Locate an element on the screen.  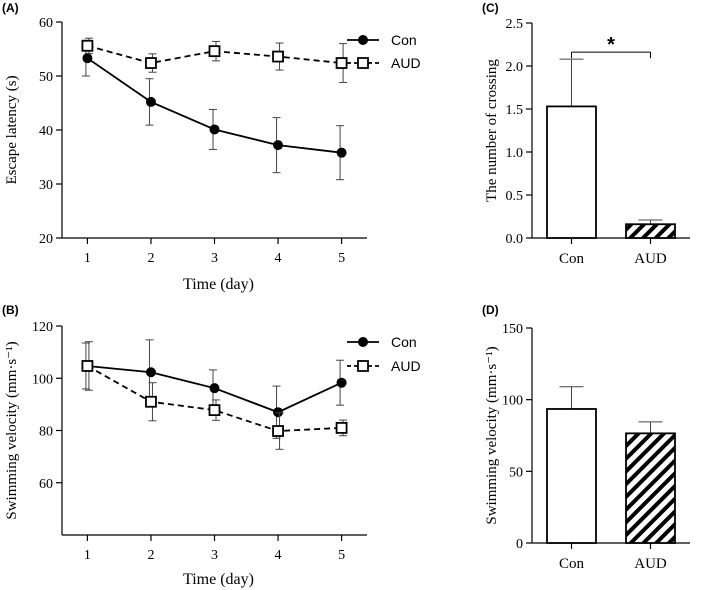
y-tick-label: 40 is located at coordinates (46, 131).